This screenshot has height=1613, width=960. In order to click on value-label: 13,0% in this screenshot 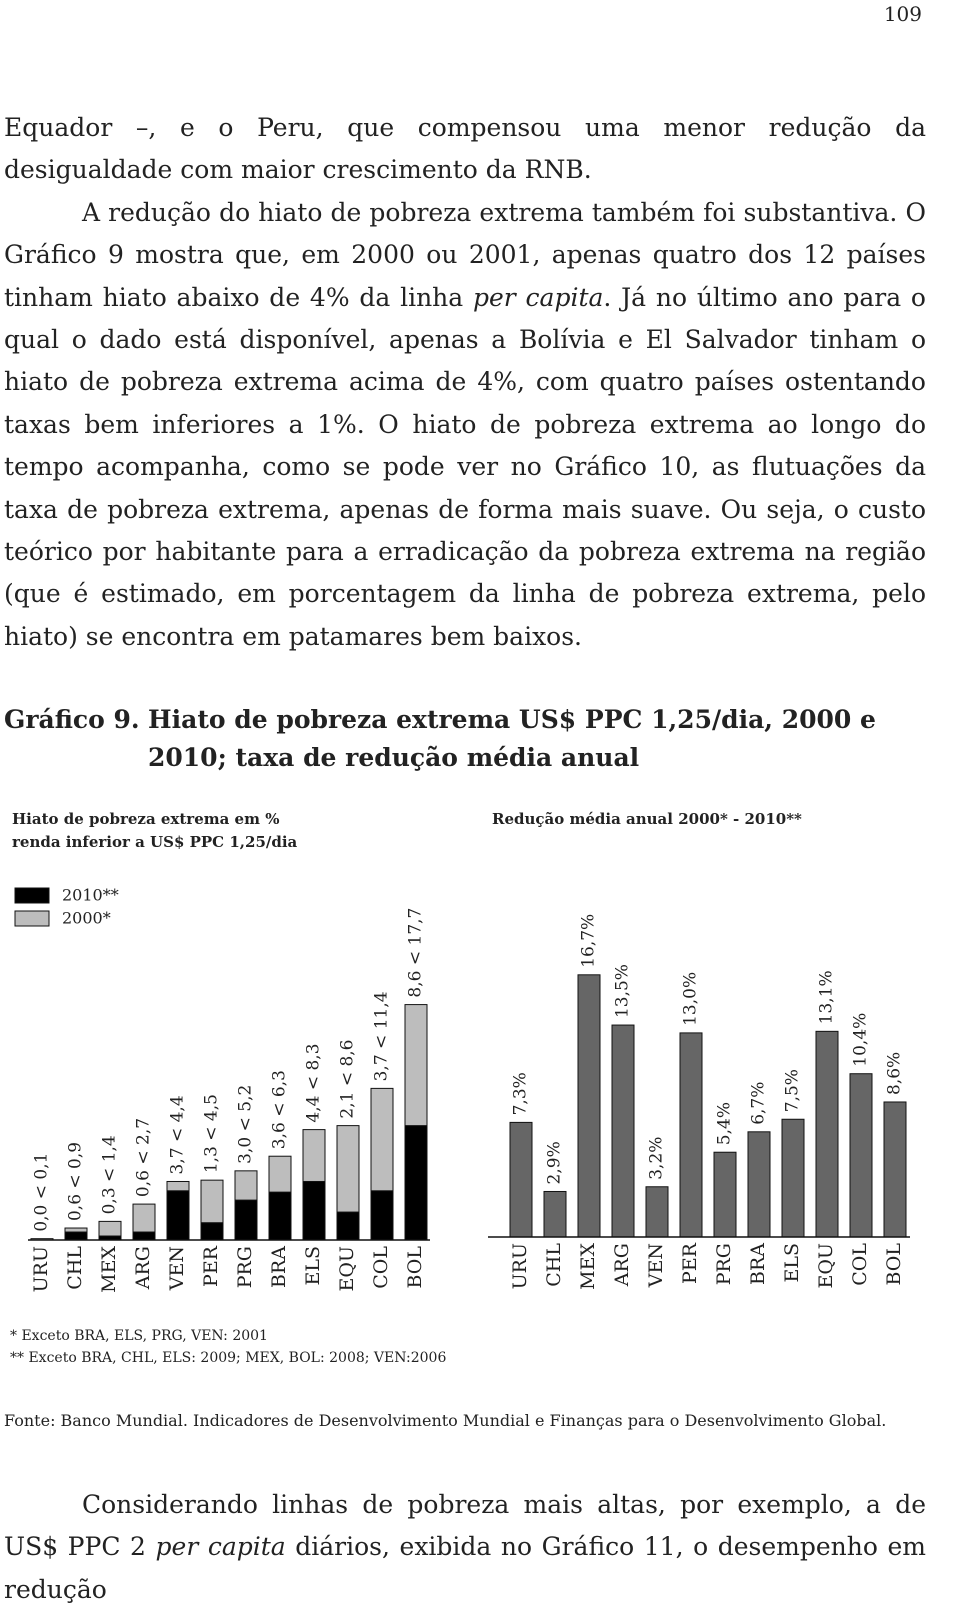, I will do `click(691, 999)`.